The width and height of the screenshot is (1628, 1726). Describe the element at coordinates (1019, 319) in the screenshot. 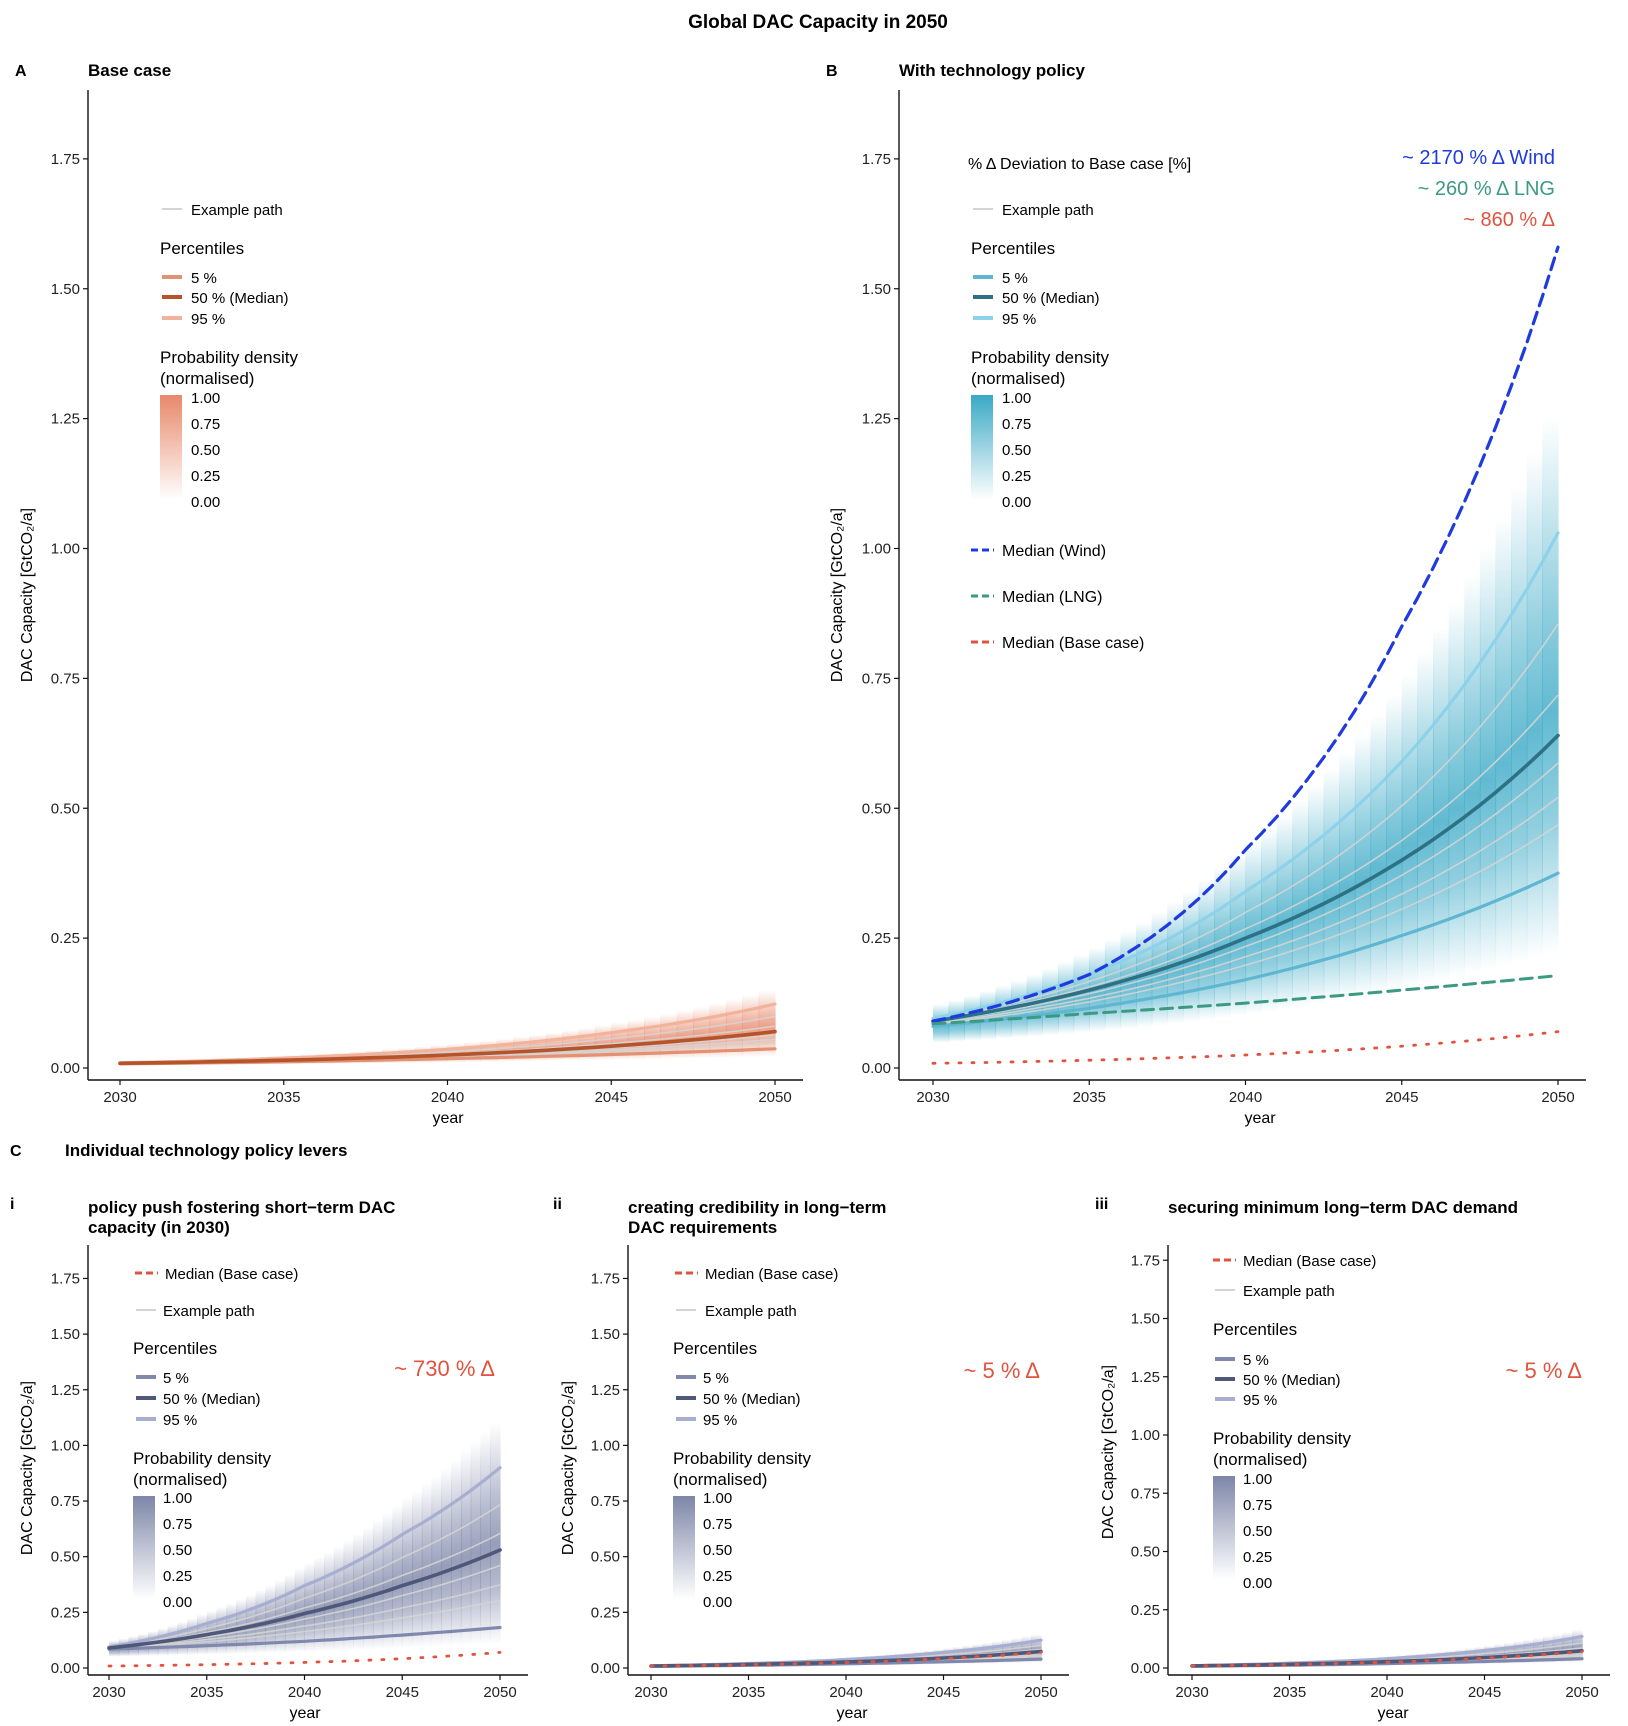

I see `legend-p95-label: 95 %` at that location.